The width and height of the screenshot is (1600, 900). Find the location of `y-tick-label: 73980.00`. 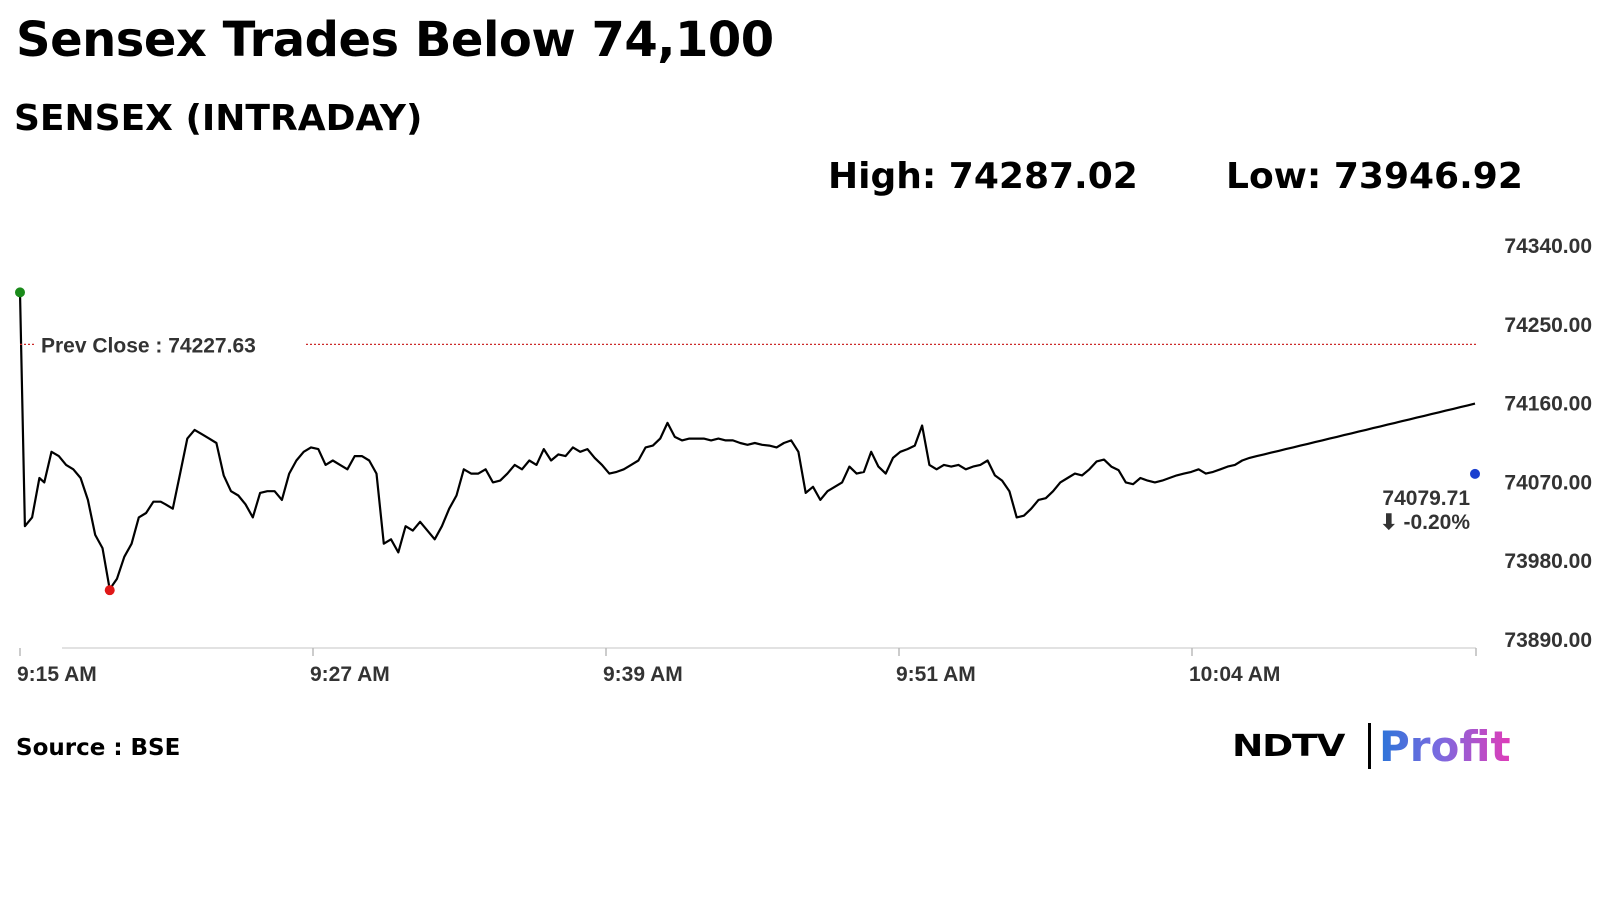

y-tick-label: 73980.00 is located at coordinates (1548, 561).